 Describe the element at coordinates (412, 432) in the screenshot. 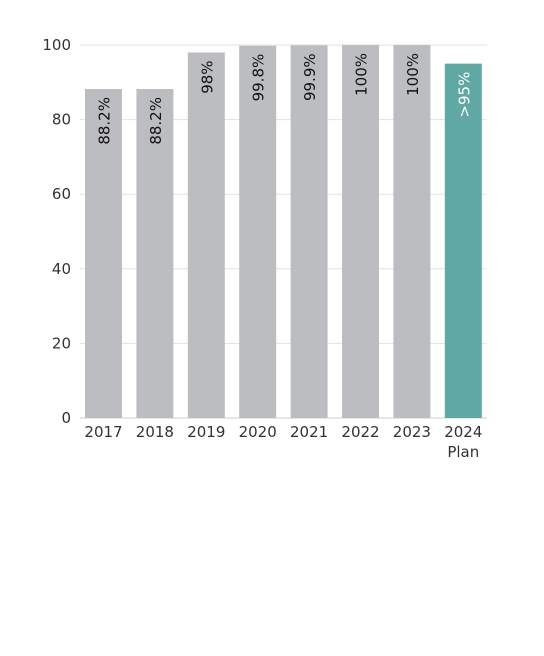

I see `x-tick-label: 2023` at that location.